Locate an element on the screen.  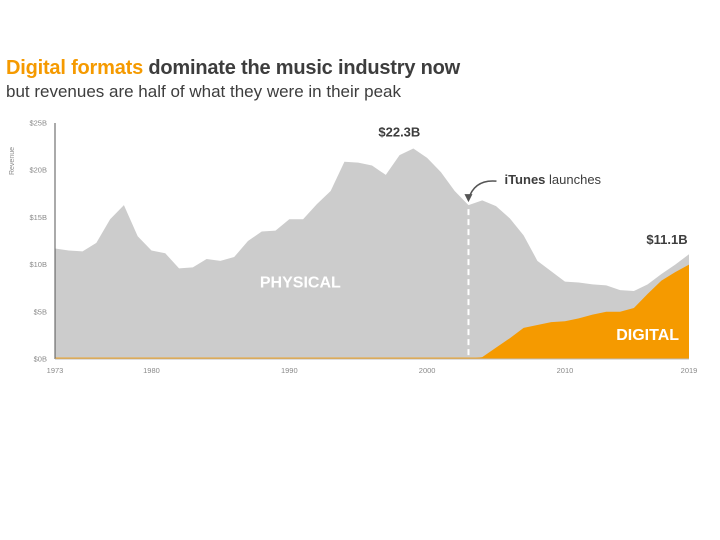
itunes-arrow-head is located at coordinates (468, 198).